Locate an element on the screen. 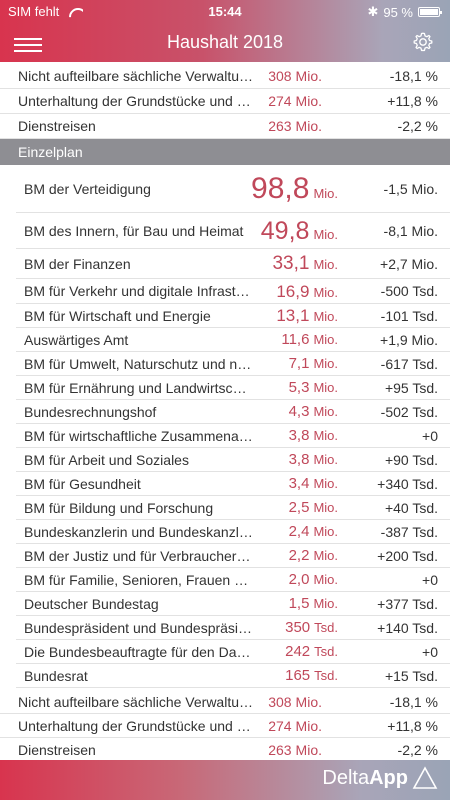 This screenshot has height=800, width=450. row-value: 2,5 Mio. is located at coordinates (313, 508).